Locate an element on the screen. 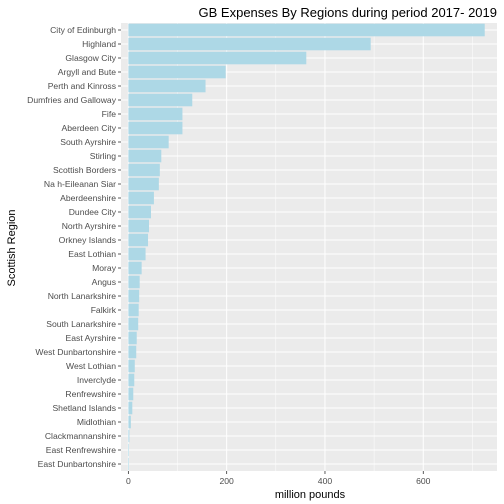 Image resolution: width=504 pixels, height=504 pixels. y-tick-label: Fife is located at coordinates (109, 114).